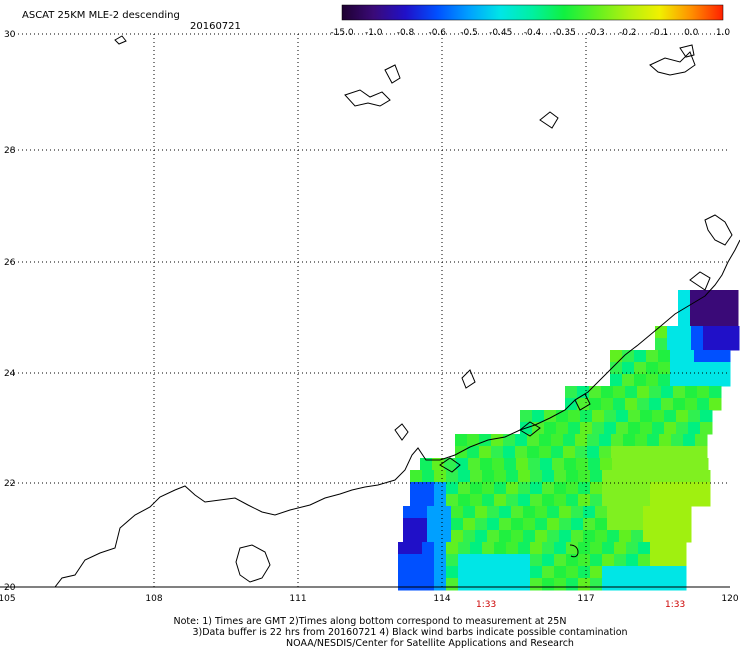  Describe the element at coordinates (729, 599) in the screenshot. I see `lon-label: 120` at that location.